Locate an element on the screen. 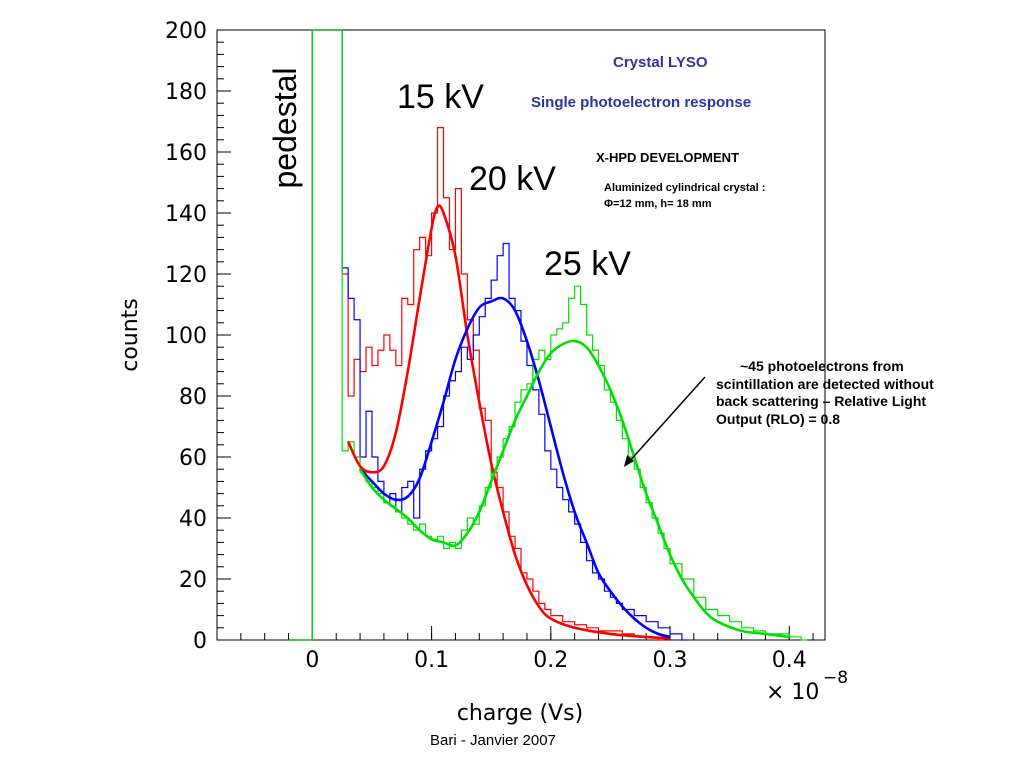 The width and height of the screenshot is (1024, 768). crystal-title: Crystal LYSO is located at coordinates (660, 62).